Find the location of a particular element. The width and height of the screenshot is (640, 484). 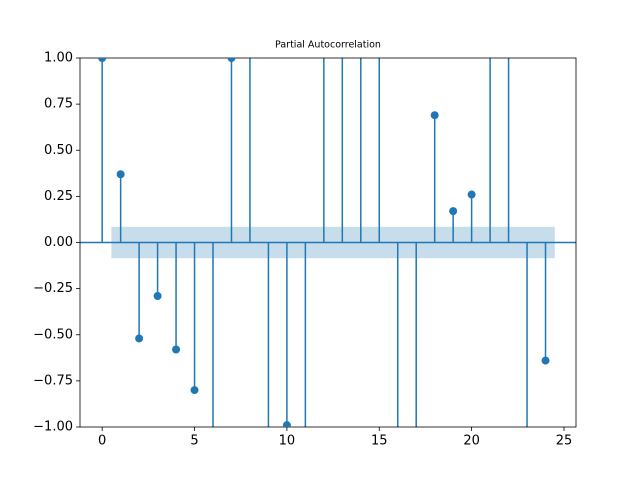

y-tick-label: 0.50 is located at coordinates (58, 150).